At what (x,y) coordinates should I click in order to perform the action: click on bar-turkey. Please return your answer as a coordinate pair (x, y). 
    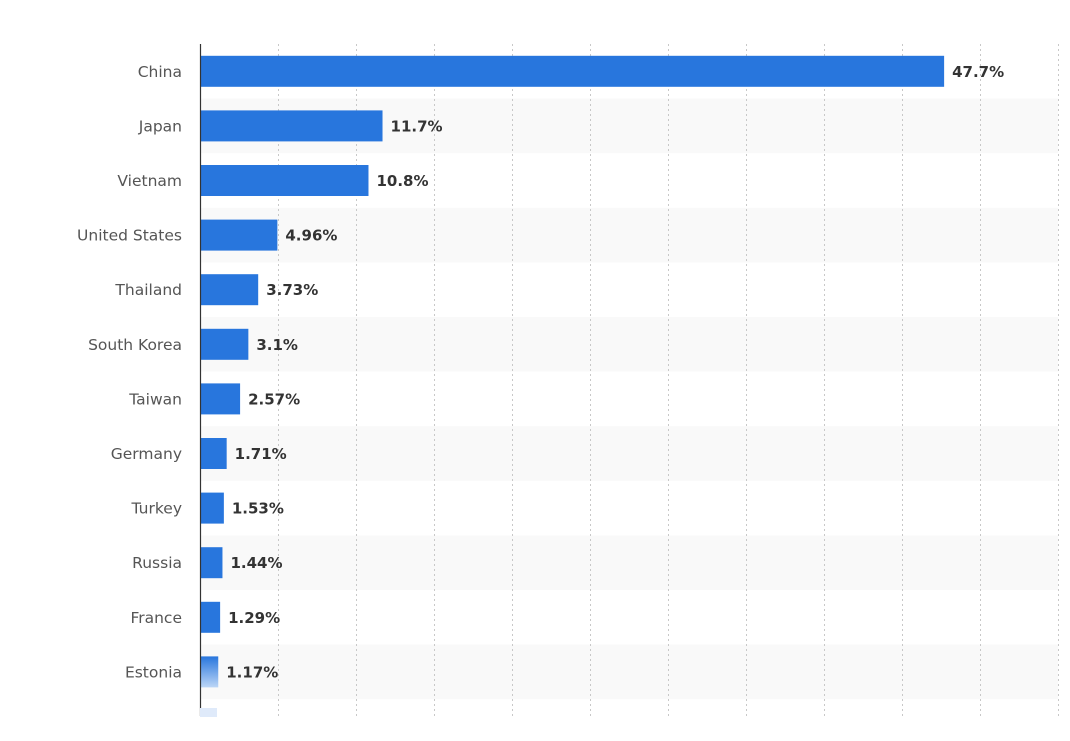
    Looking at the image, I should click on (212, 508).